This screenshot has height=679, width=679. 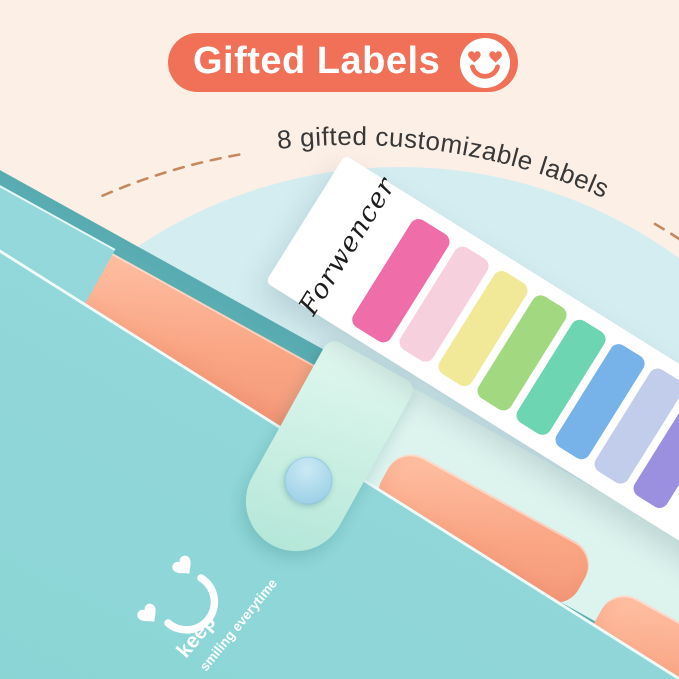 I want to click on dashed-arc-left, so click(x=174, y=174).